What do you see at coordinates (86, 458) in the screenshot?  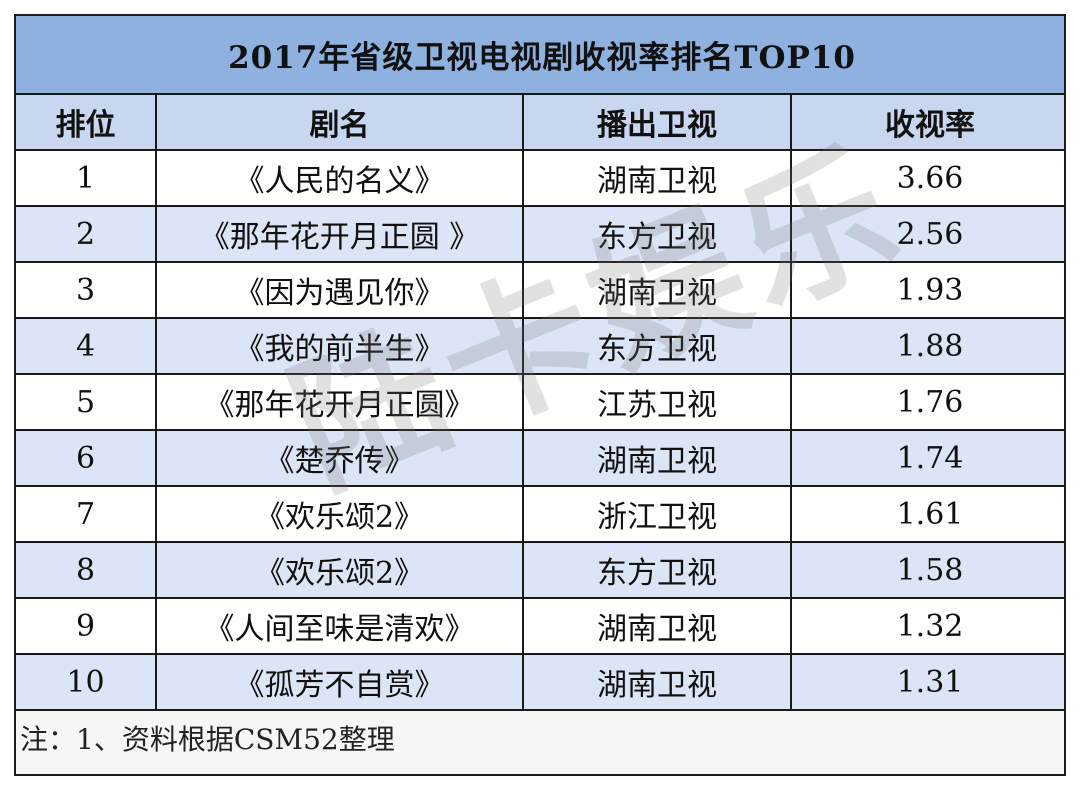 I see `cell-rank: 6` at bounding box center [86, 458].